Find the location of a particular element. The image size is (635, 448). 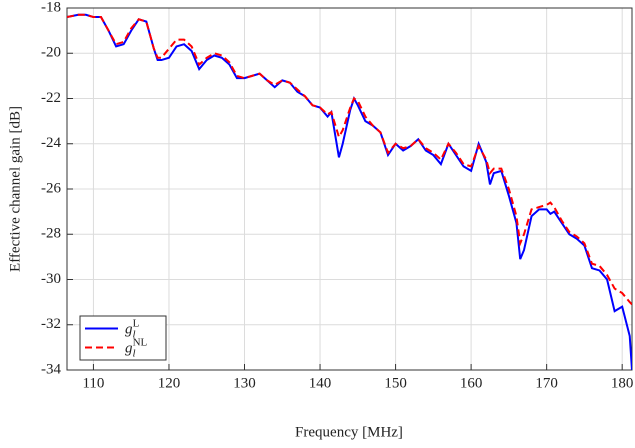

legend-label: glNL is located at coordinates (136, 347).